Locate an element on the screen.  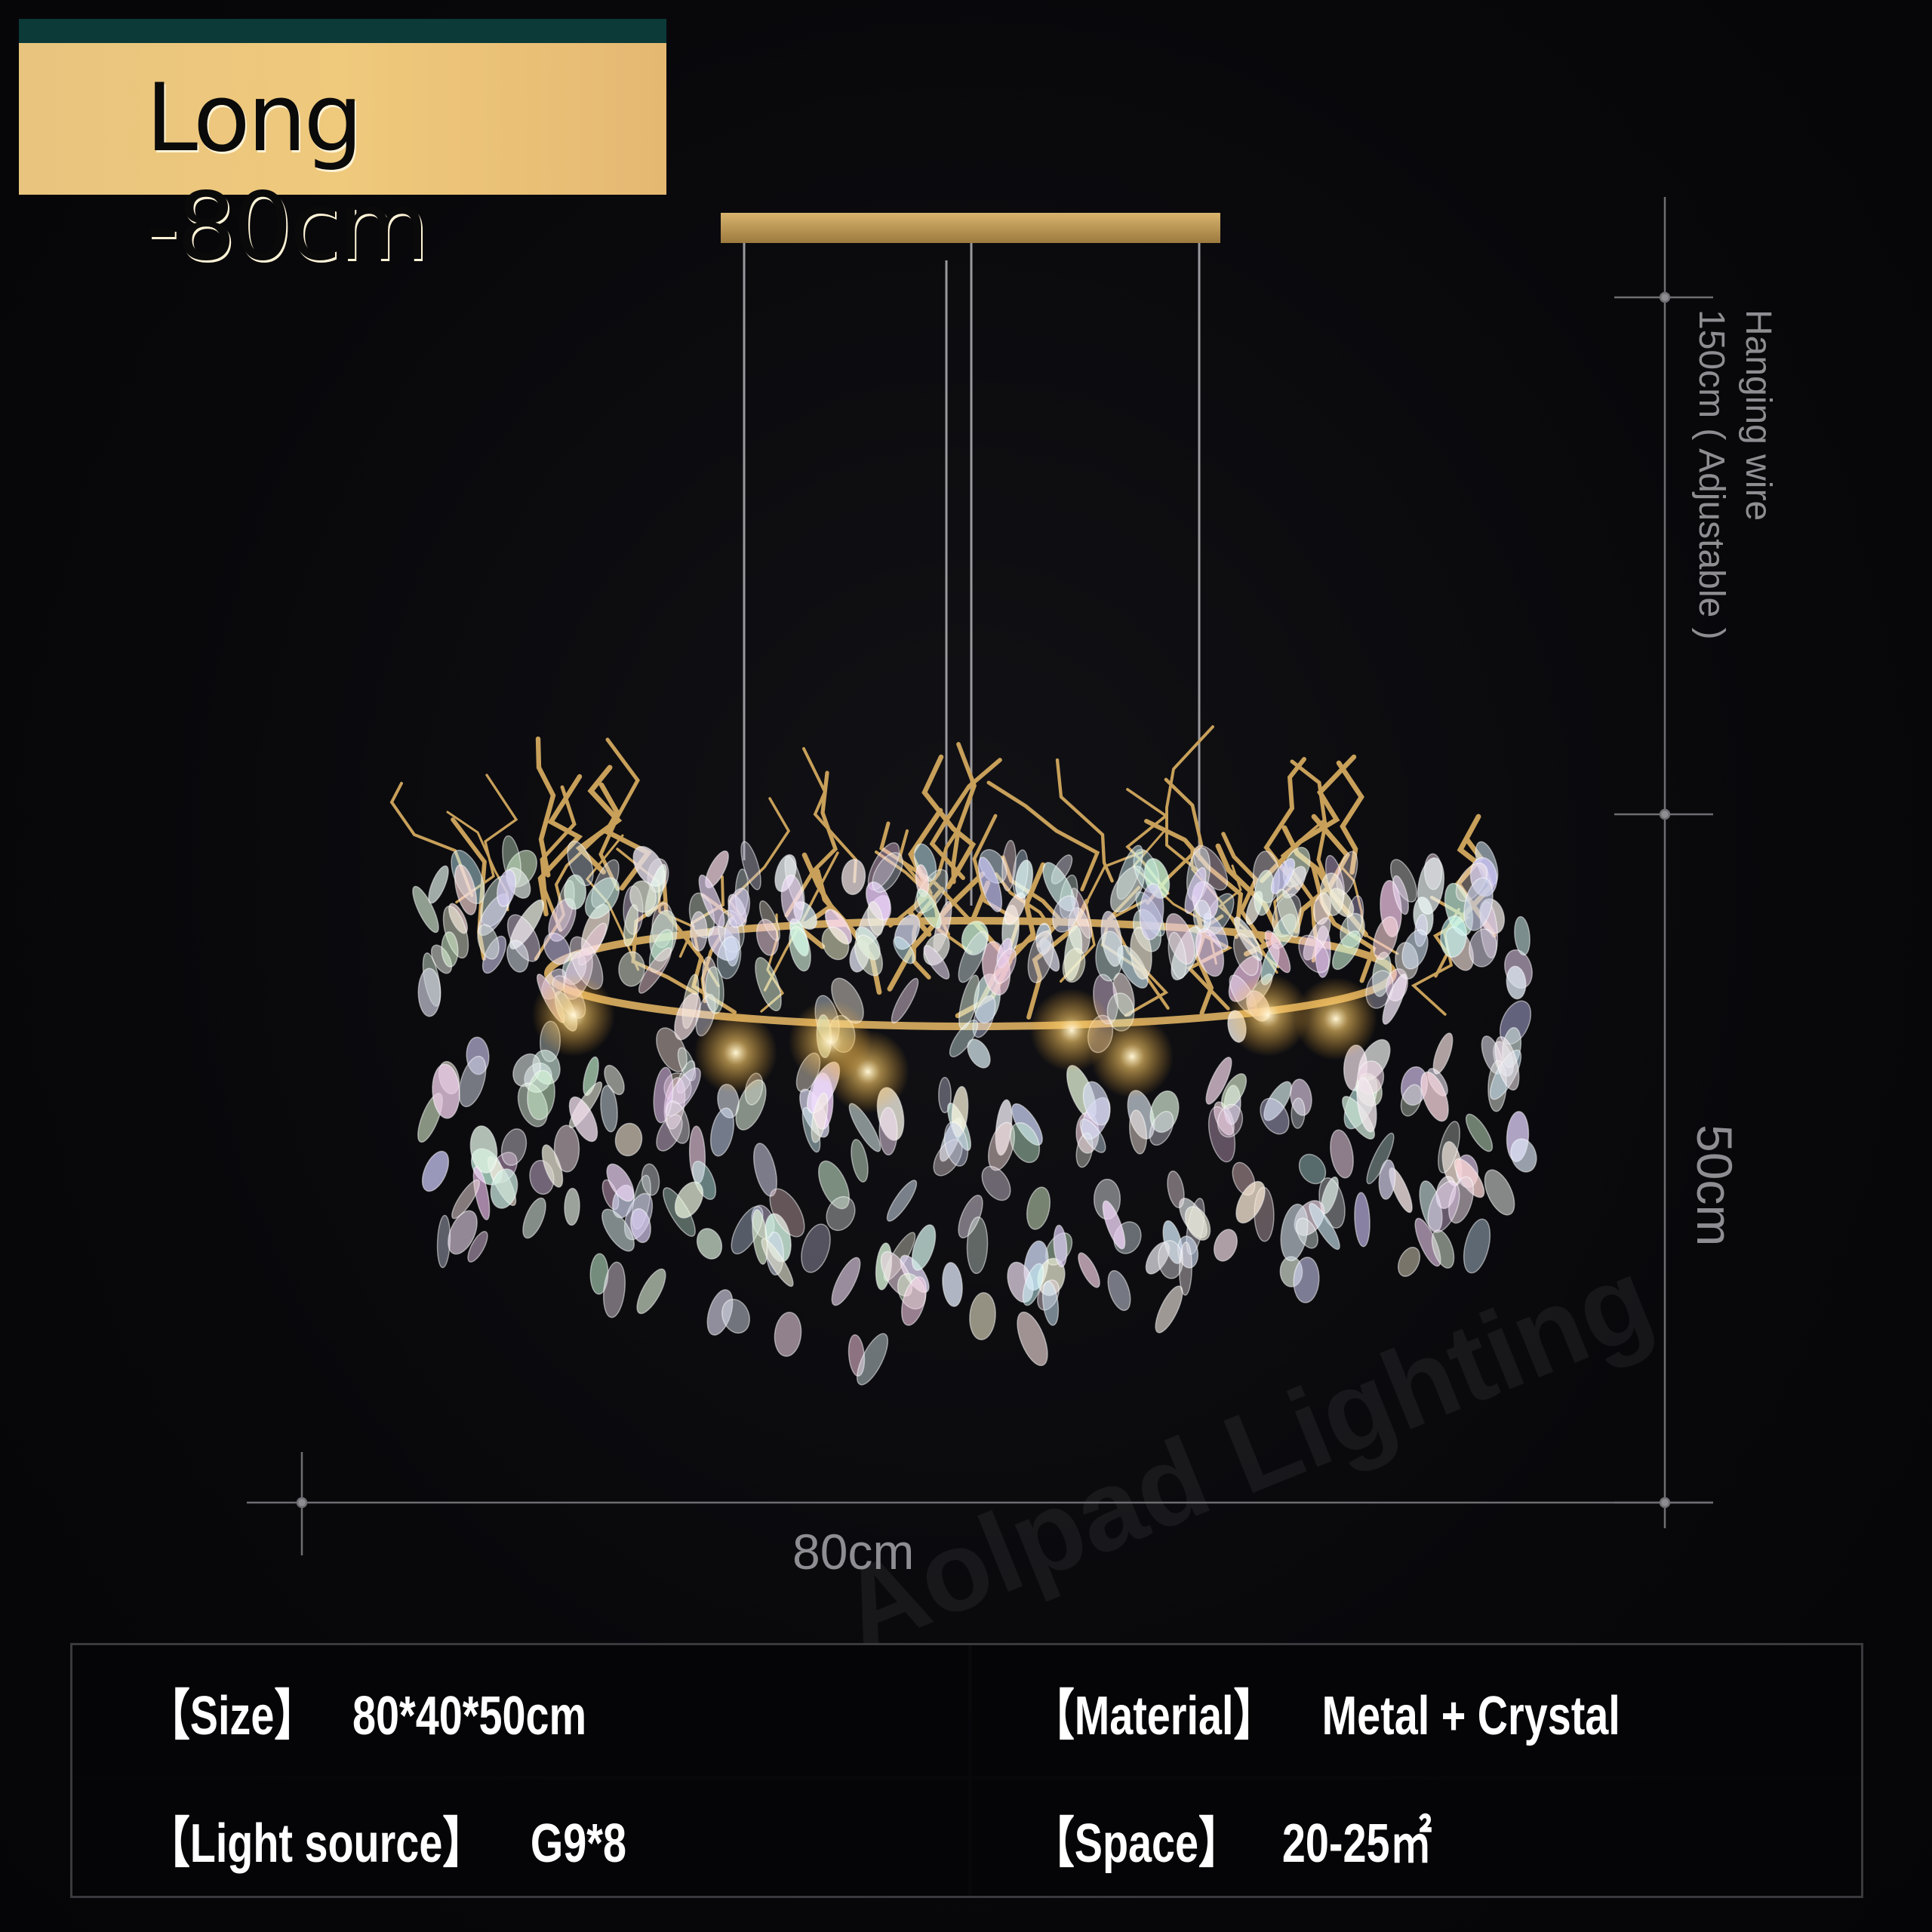
spec-space: 【Space】 20-25㎡ is located at coordinates (1416, 1838).